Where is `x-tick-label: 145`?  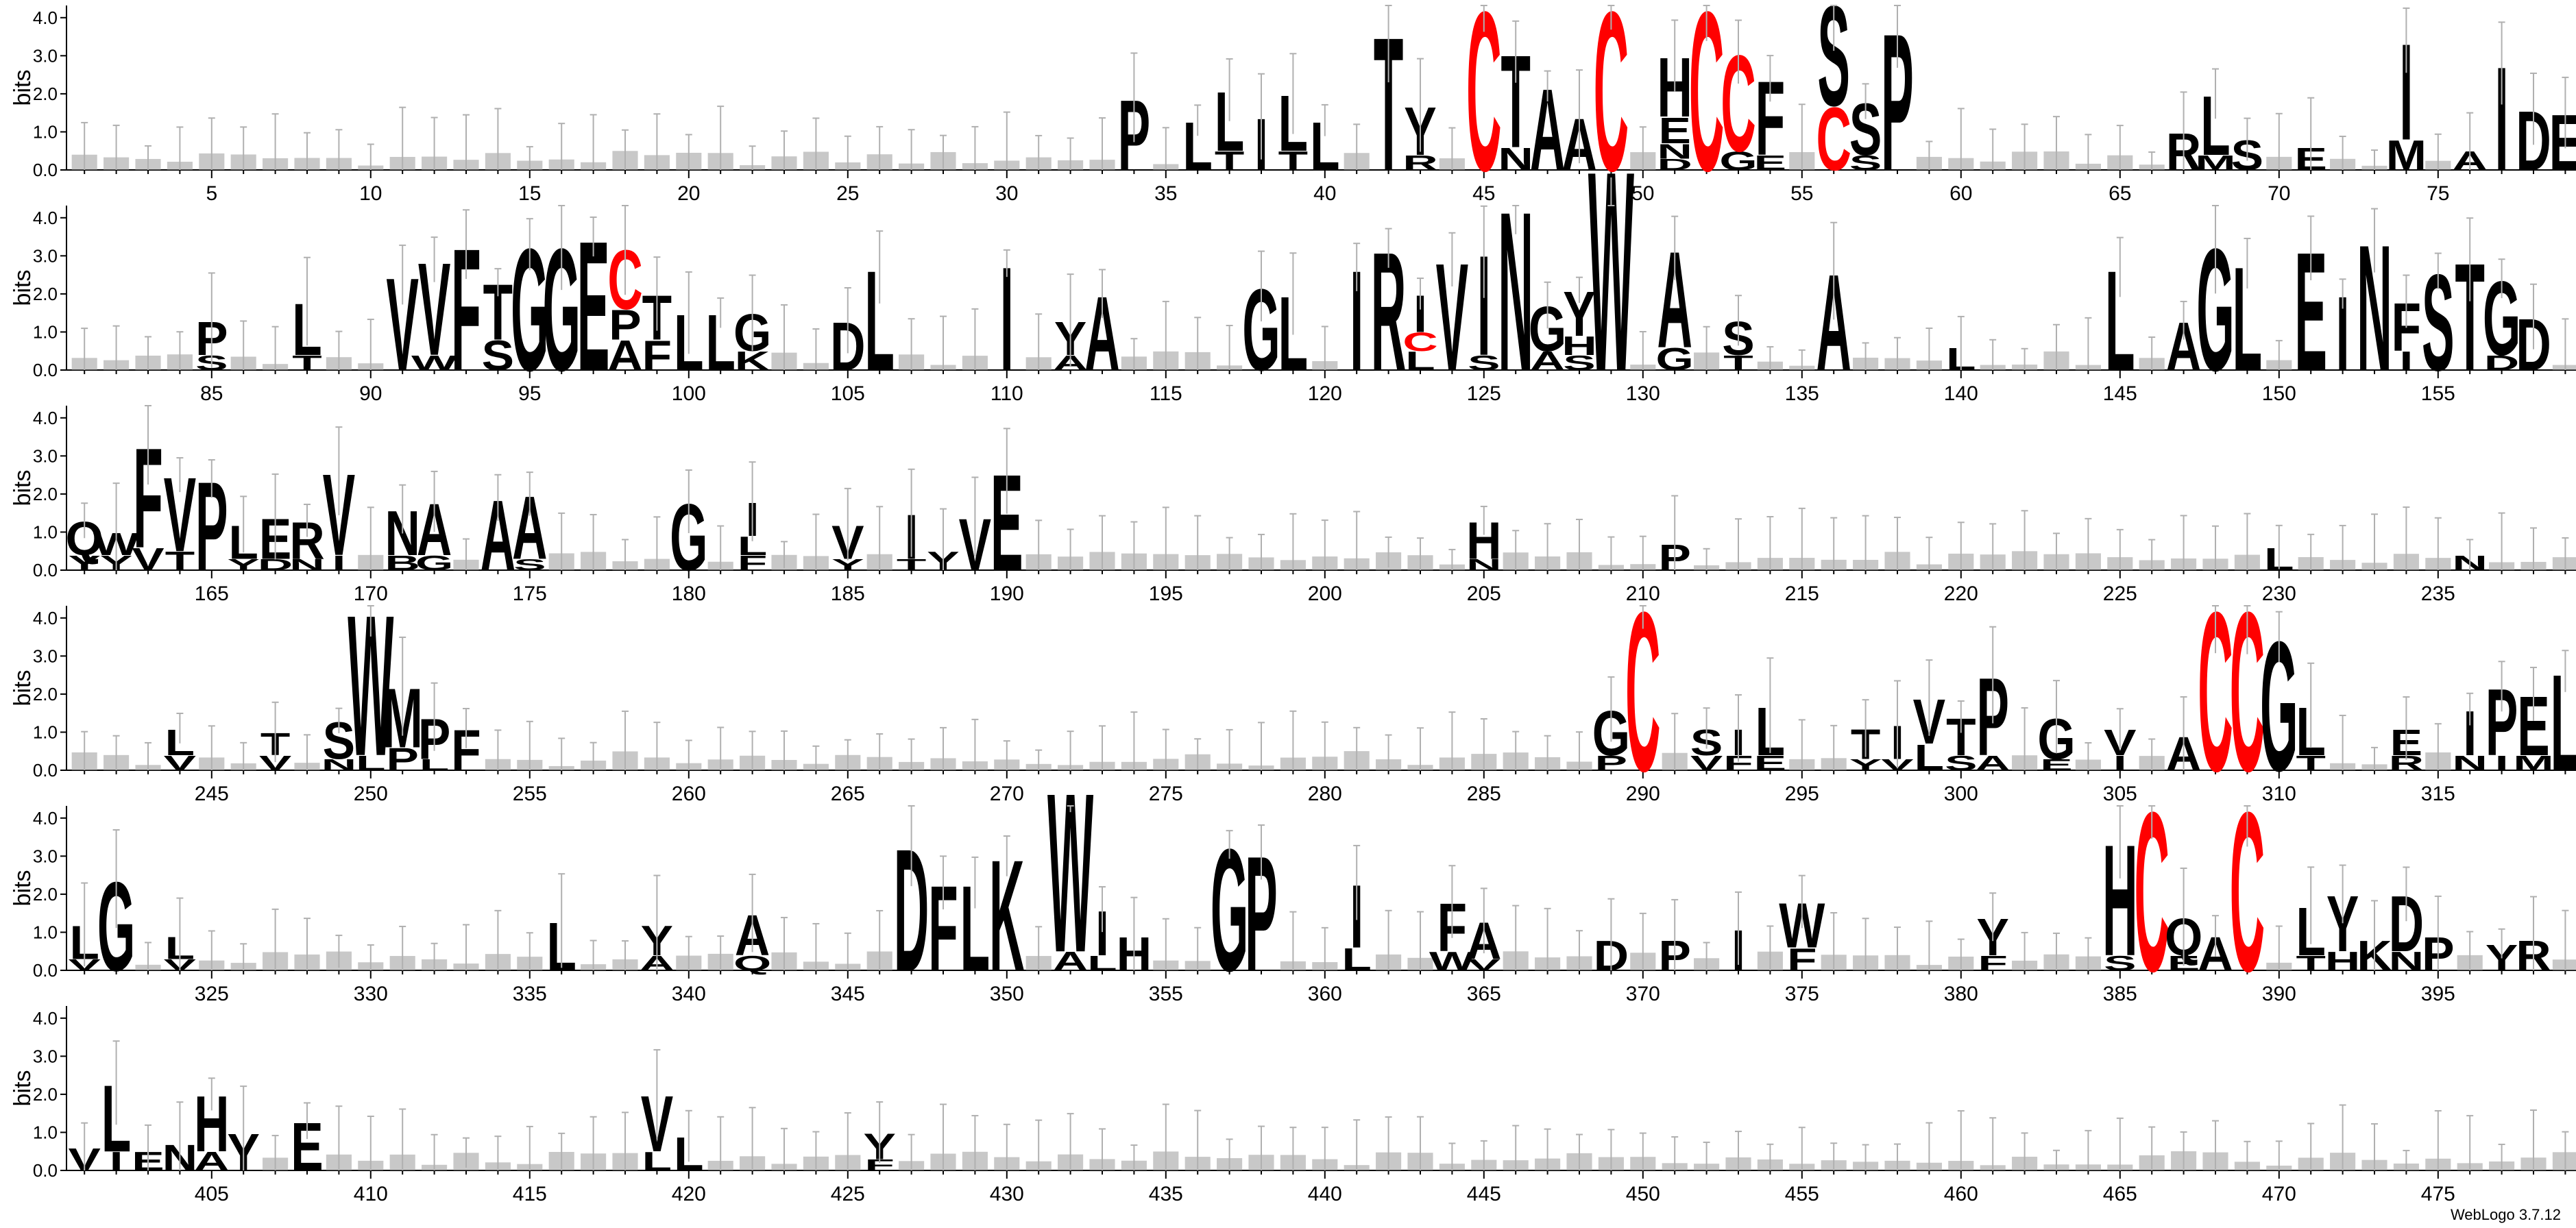 x-tick-label: 145 is located at coordinates (2120, 393).